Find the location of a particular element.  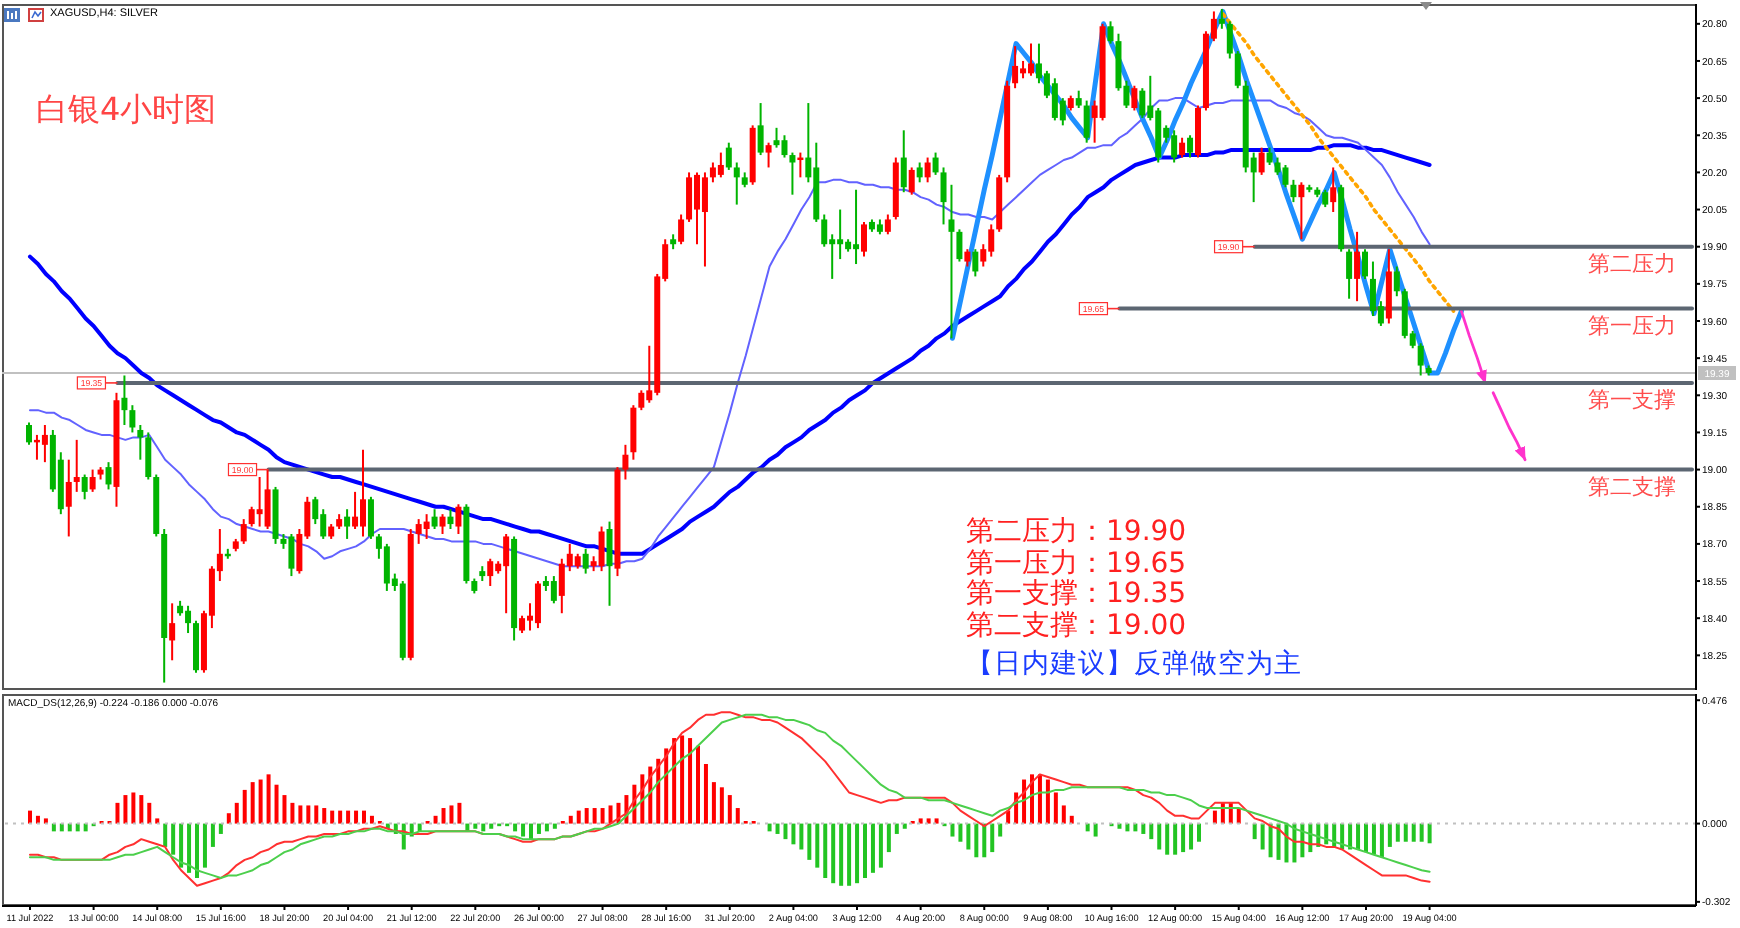

candlestick is located at coordinates (29, 433).